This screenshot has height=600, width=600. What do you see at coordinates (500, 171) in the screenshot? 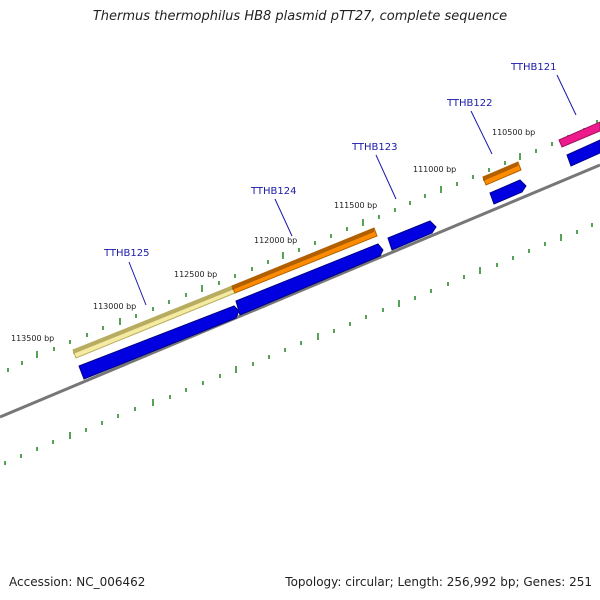
I see `gene-block-orange-small-edge` at bounding box center [500, 171].